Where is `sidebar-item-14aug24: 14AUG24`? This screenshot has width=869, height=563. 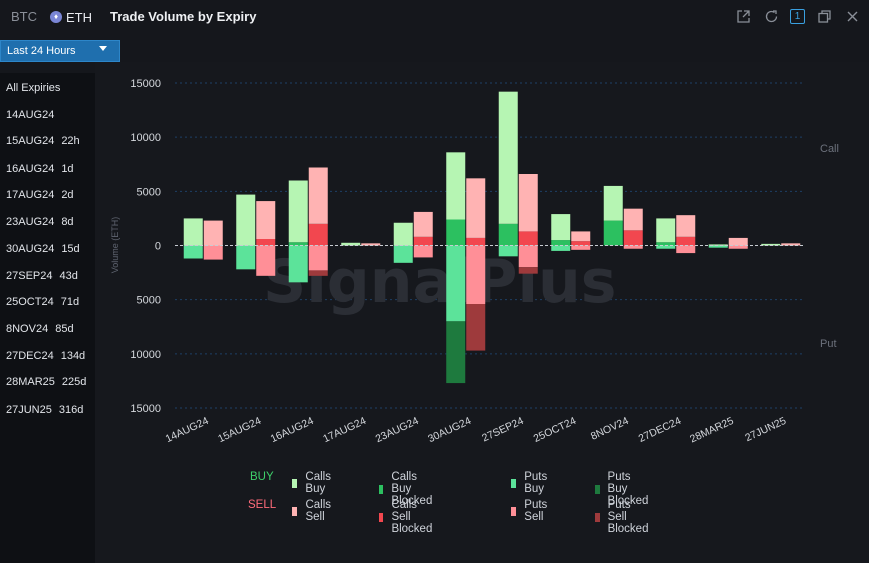
sidebar-item-14aug24: 14AUG24 is located at coordinates (30, 117).